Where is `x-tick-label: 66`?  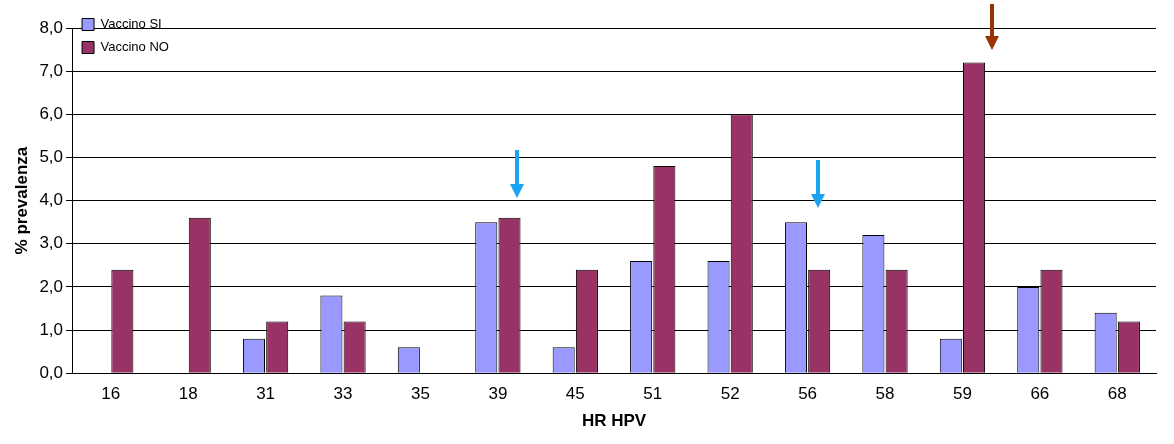 x-tick-label: 66 is located at coordinates (1040, 394).